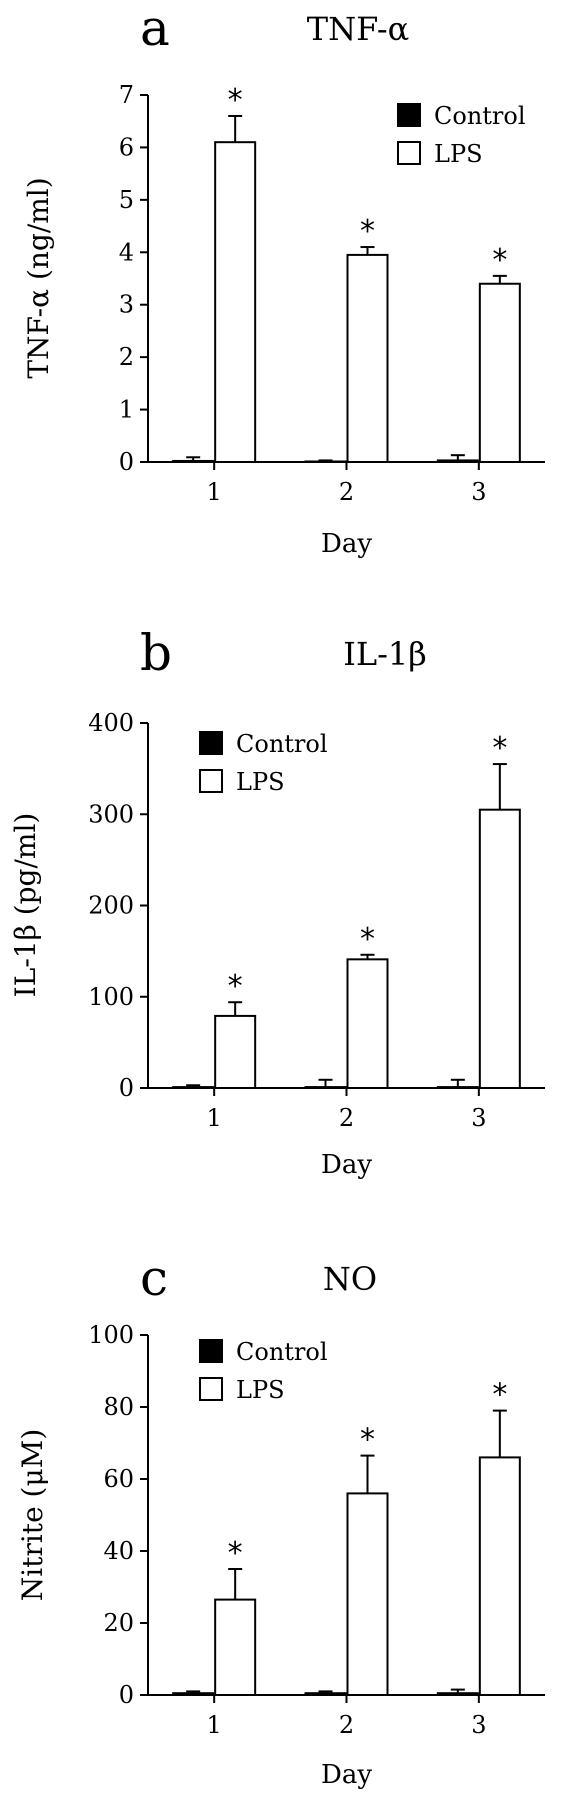  I want to click on y-tick-label: 1, so click(126, 410).